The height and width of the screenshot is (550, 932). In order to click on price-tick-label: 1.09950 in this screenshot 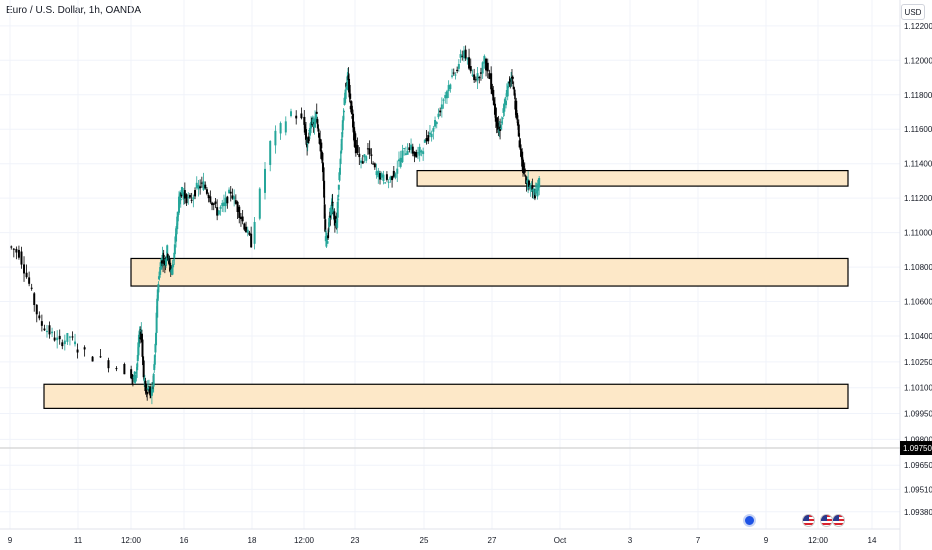, I will do `click(918, 414)`.